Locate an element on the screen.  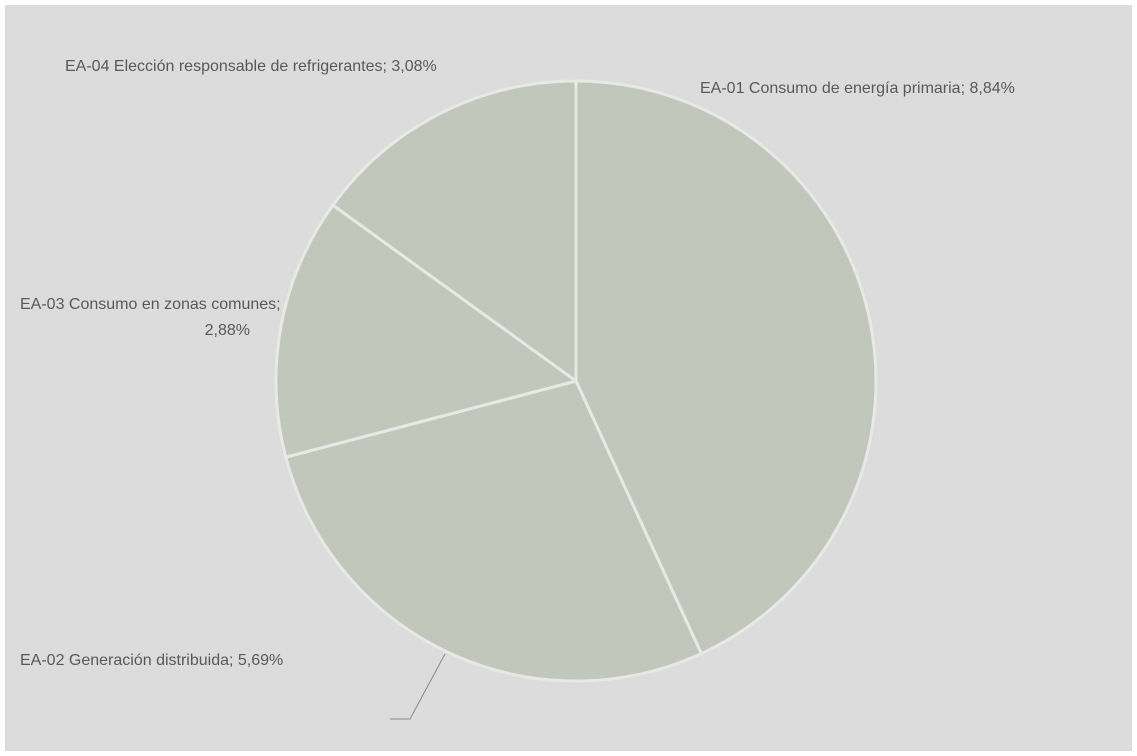
leader-lines-group is located at coordinates (418, 686).